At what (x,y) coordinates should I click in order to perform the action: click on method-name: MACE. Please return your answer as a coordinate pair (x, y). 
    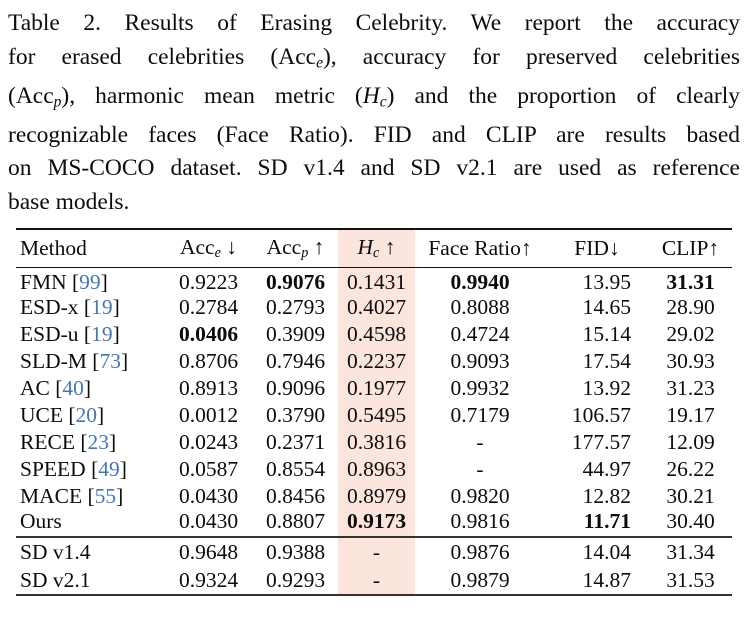
    Looking at the image, I should click on (51, 496).